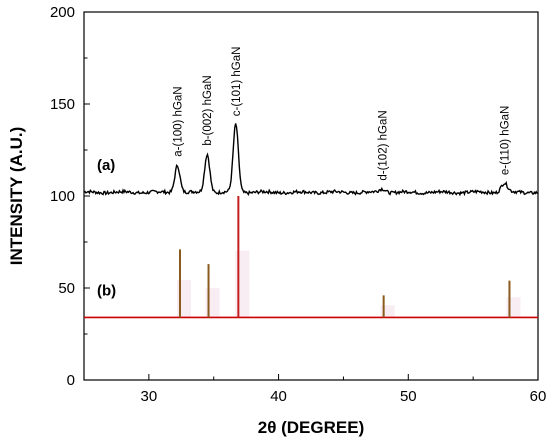 This screenshot has width=550, height=444. I want to click on x-tick-label: 50, so click(408, 396).